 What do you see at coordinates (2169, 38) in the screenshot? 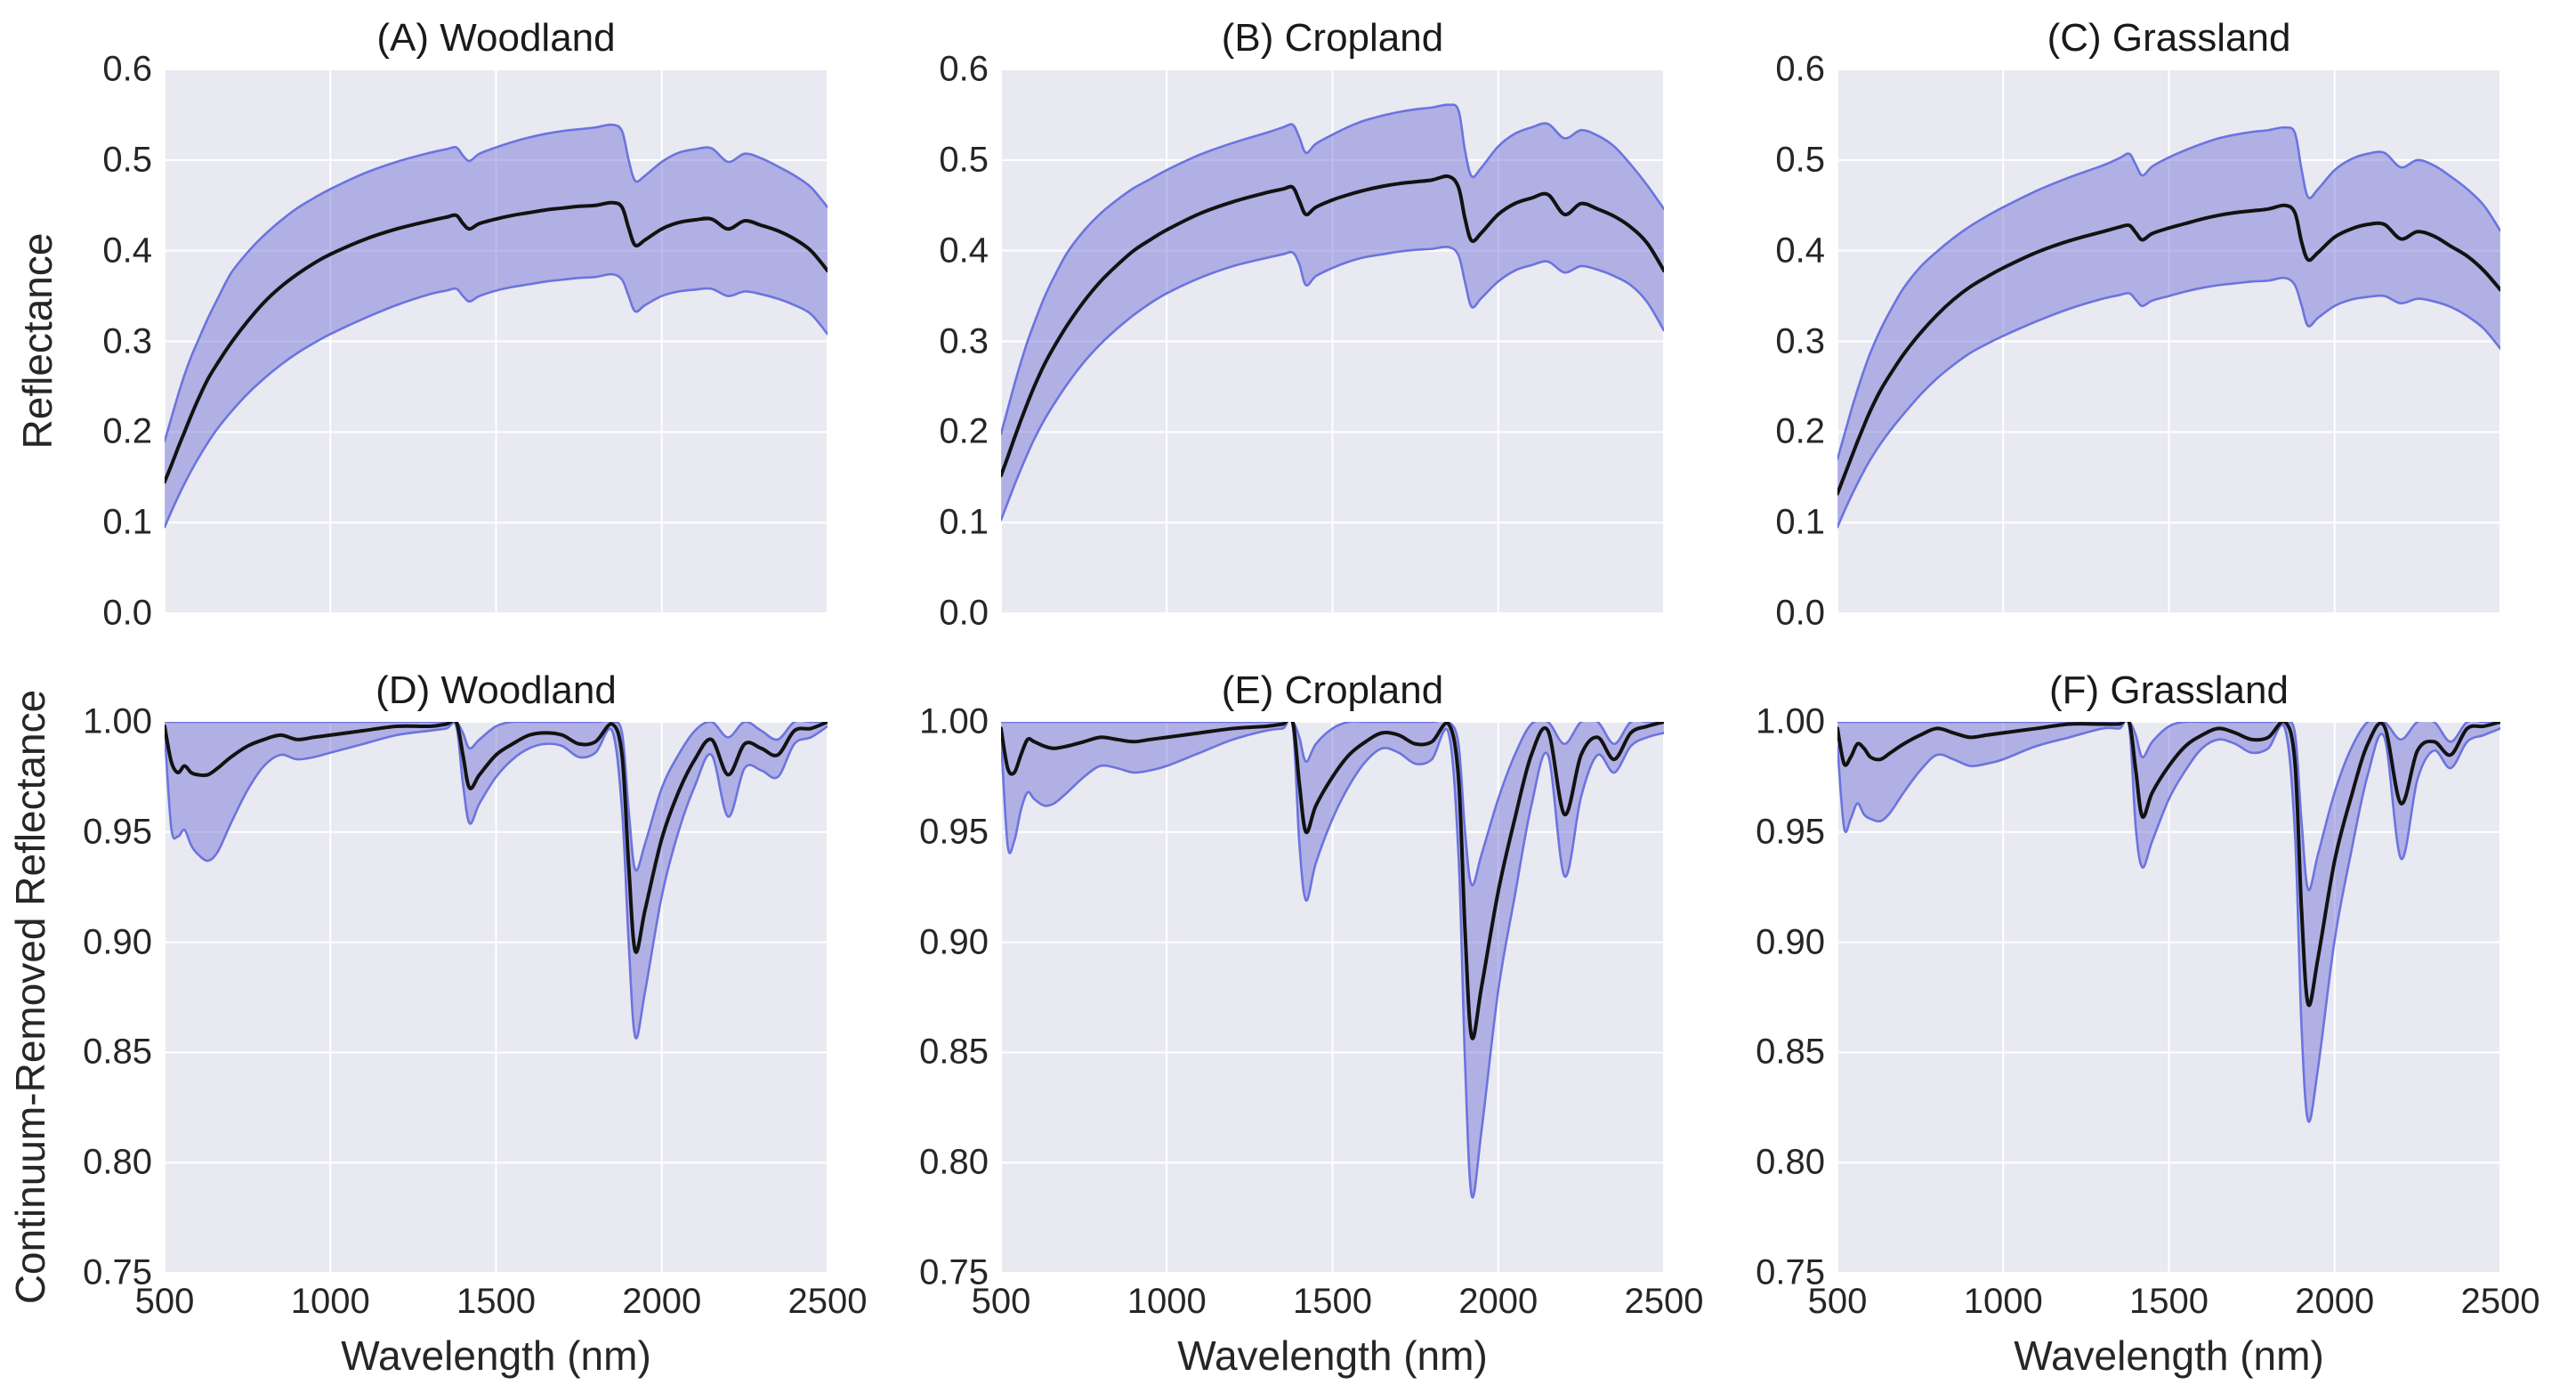
I see `panel-title: (C) Grassland` at bounding box center [2169, 38].